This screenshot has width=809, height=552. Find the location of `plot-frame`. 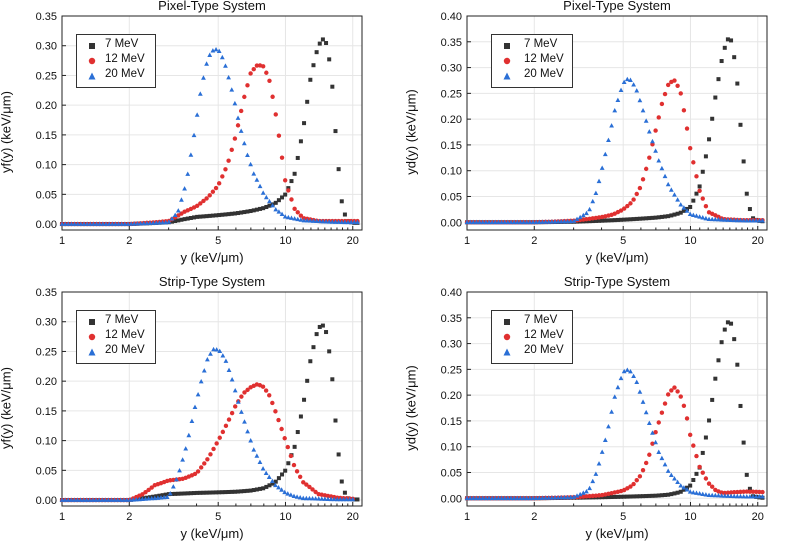

plot-frame is located at coordinates (212, 399).